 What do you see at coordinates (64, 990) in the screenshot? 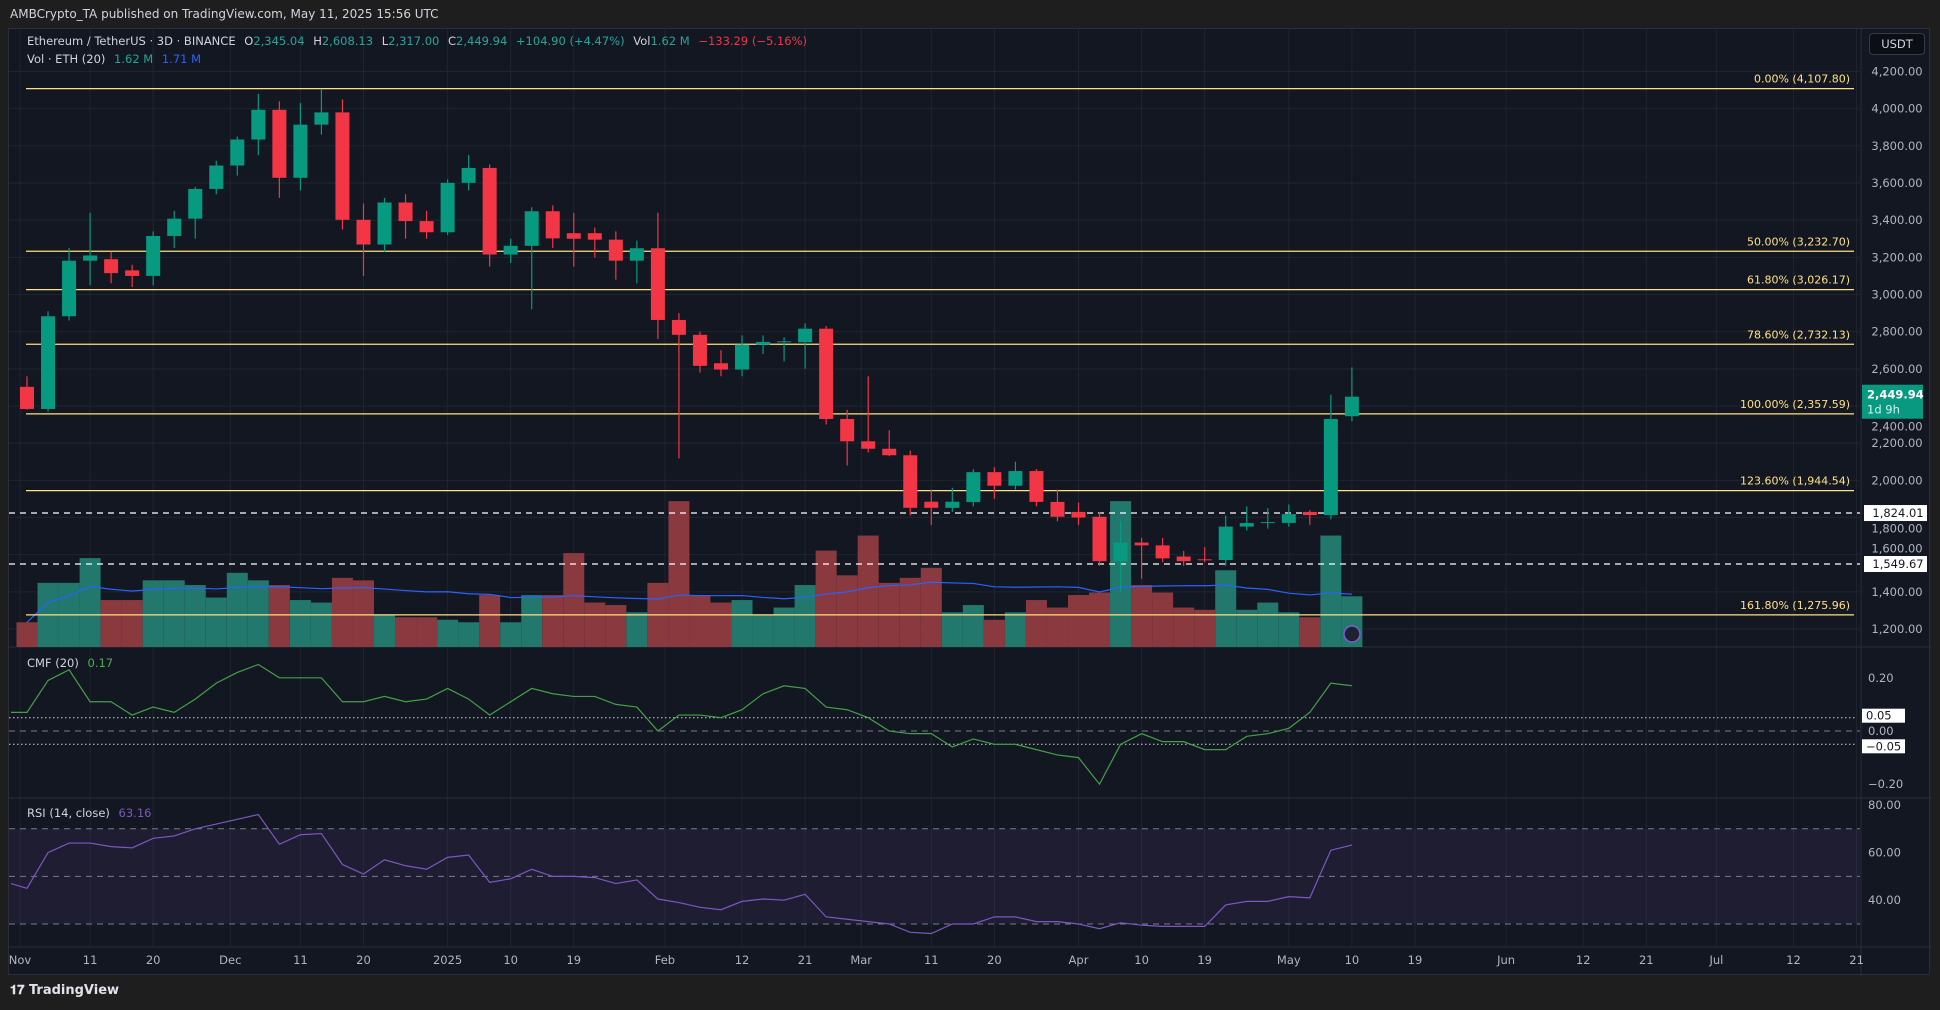
I see `tradingview-logo: 𝟏𝟕 TradingView` at bounding box center [64, 990].